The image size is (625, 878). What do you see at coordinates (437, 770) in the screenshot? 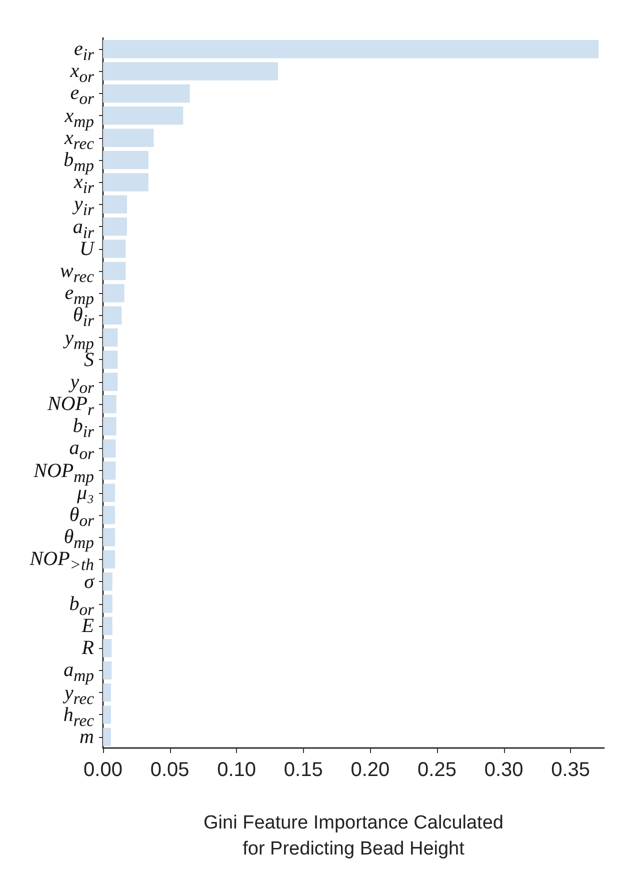
I see `x-tick-label: 0.25` at bounding box center [437, 770].